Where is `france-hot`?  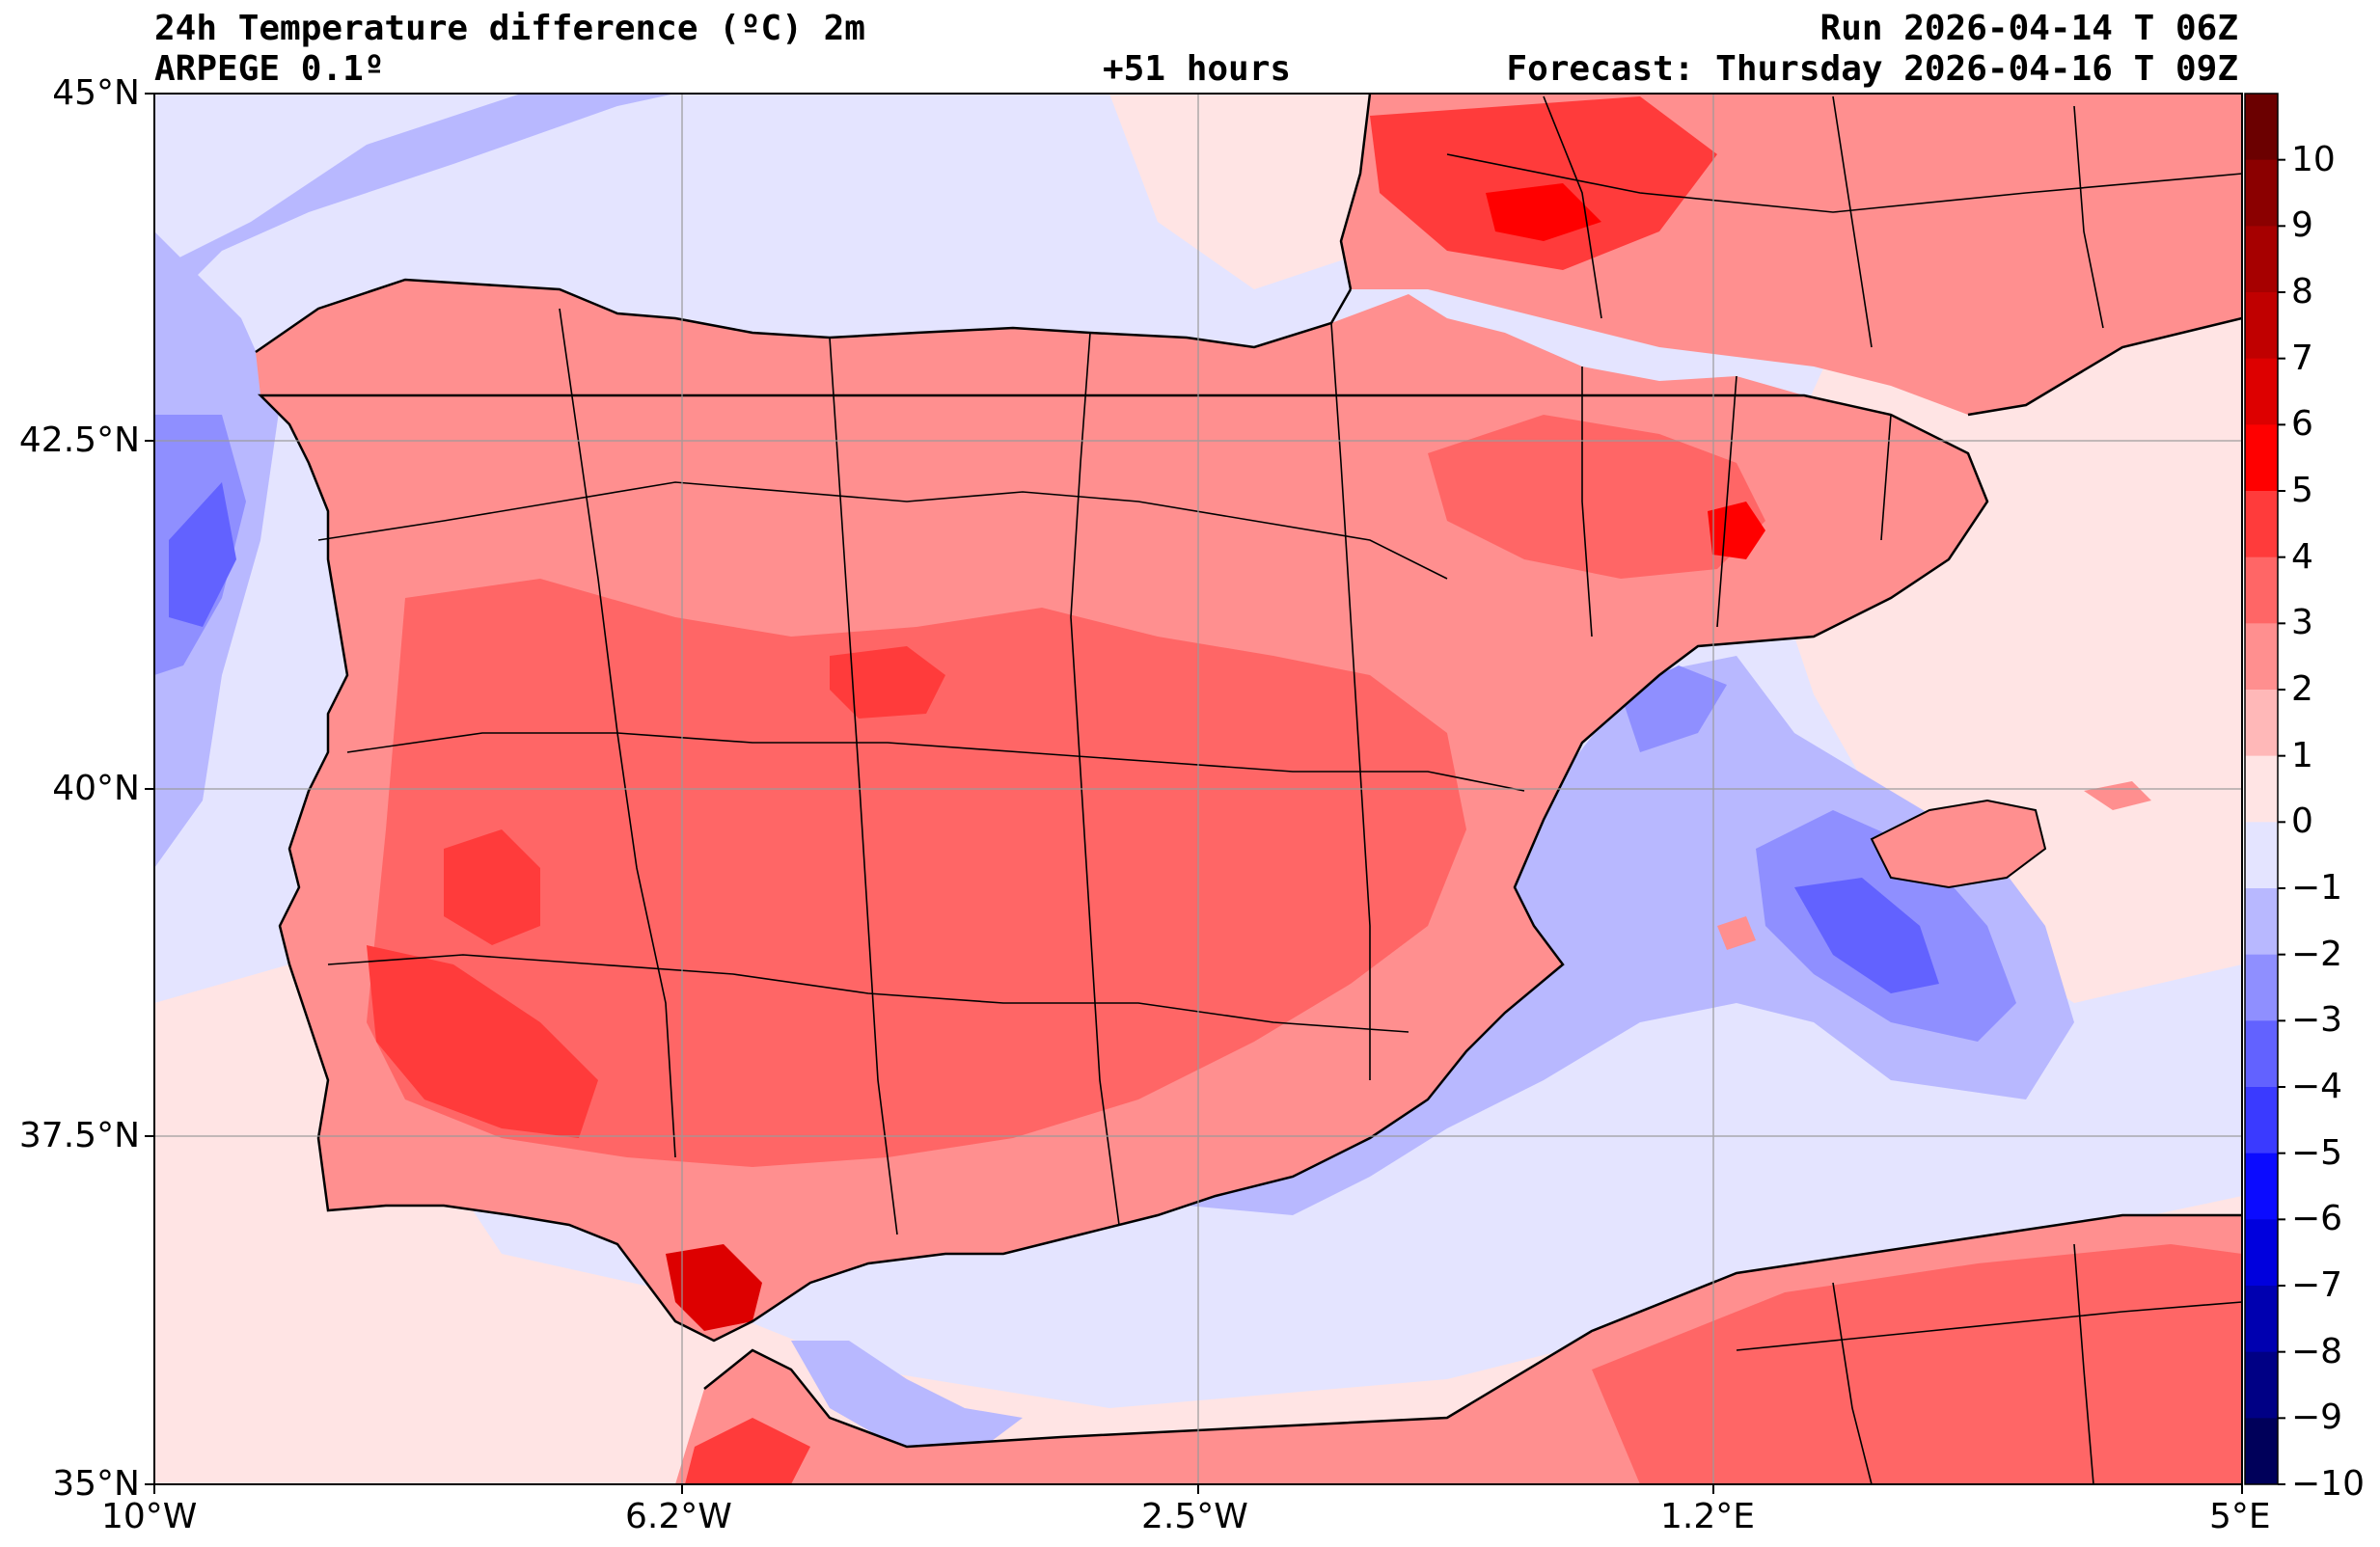
france-hot is located at coordinates (1544, 183).